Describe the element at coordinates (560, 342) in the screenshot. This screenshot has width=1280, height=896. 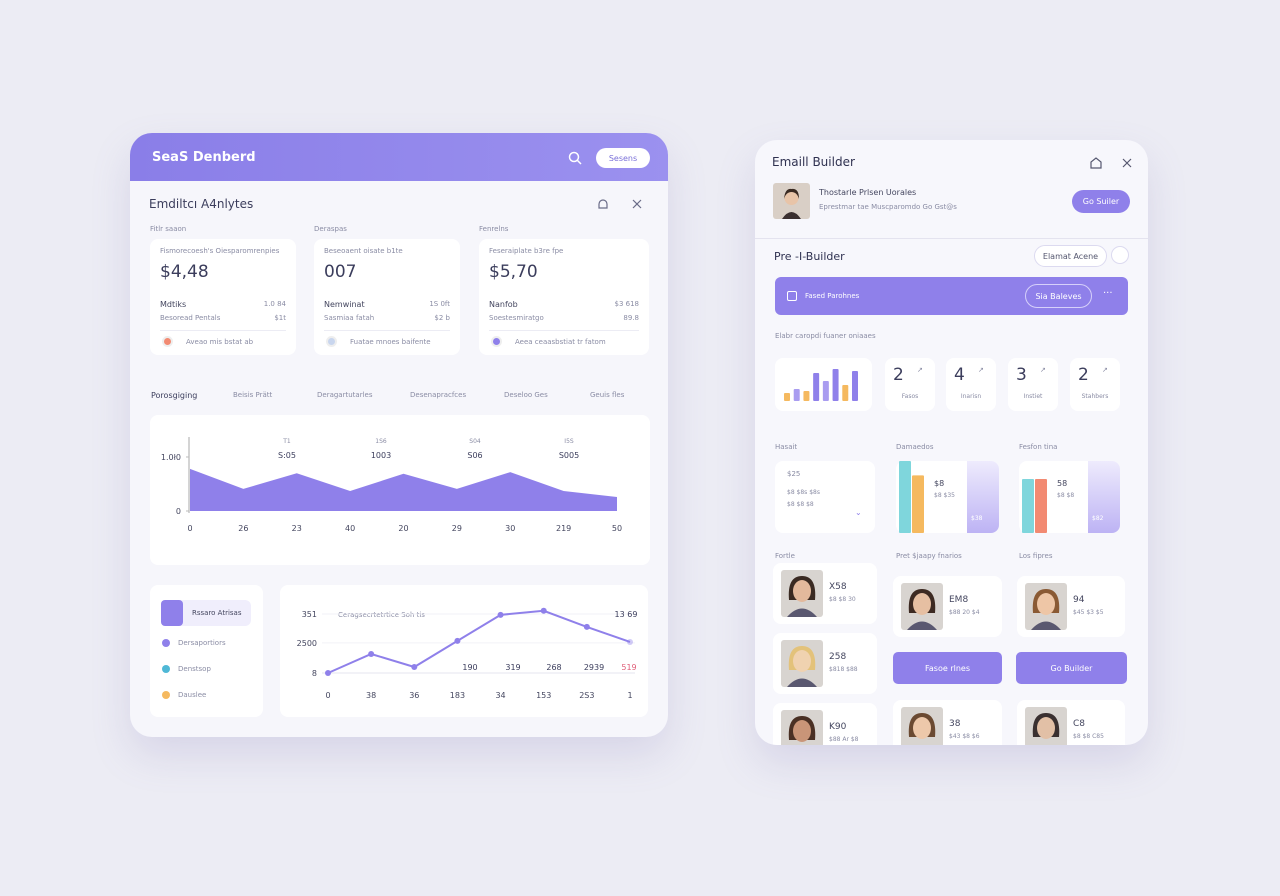
I see `stat-footer: Aeea ceaasbstiat tr fatom` at that location.